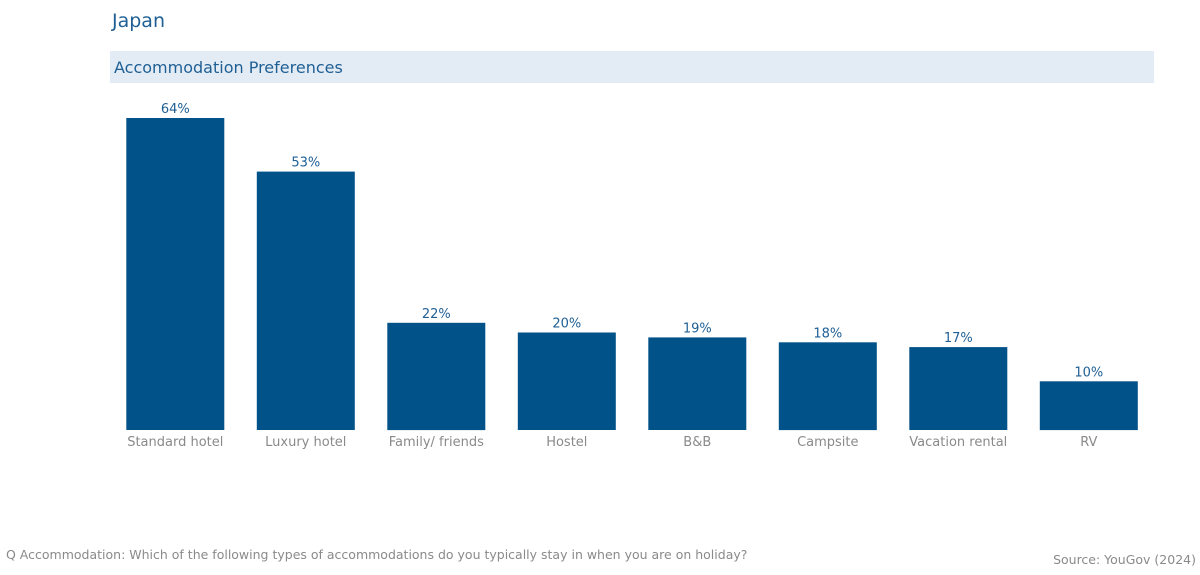 The height and width of the screenshot is (575, 1200). What do you see at coordinates (436, 442) in the screenshot?
I see `category-label-2: Family/ friends` at bounding box center [436, 442].